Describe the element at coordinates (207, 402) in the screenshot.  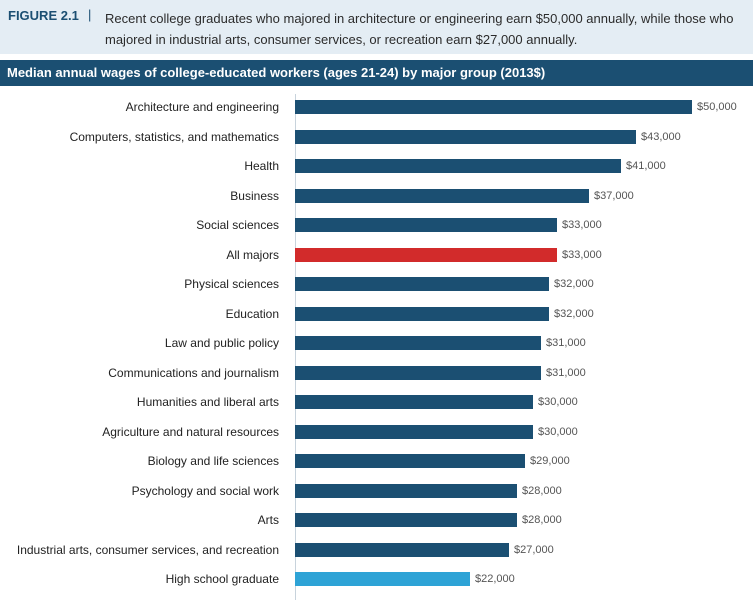
I see `category-label: Humanities and liberal arts` at that location.